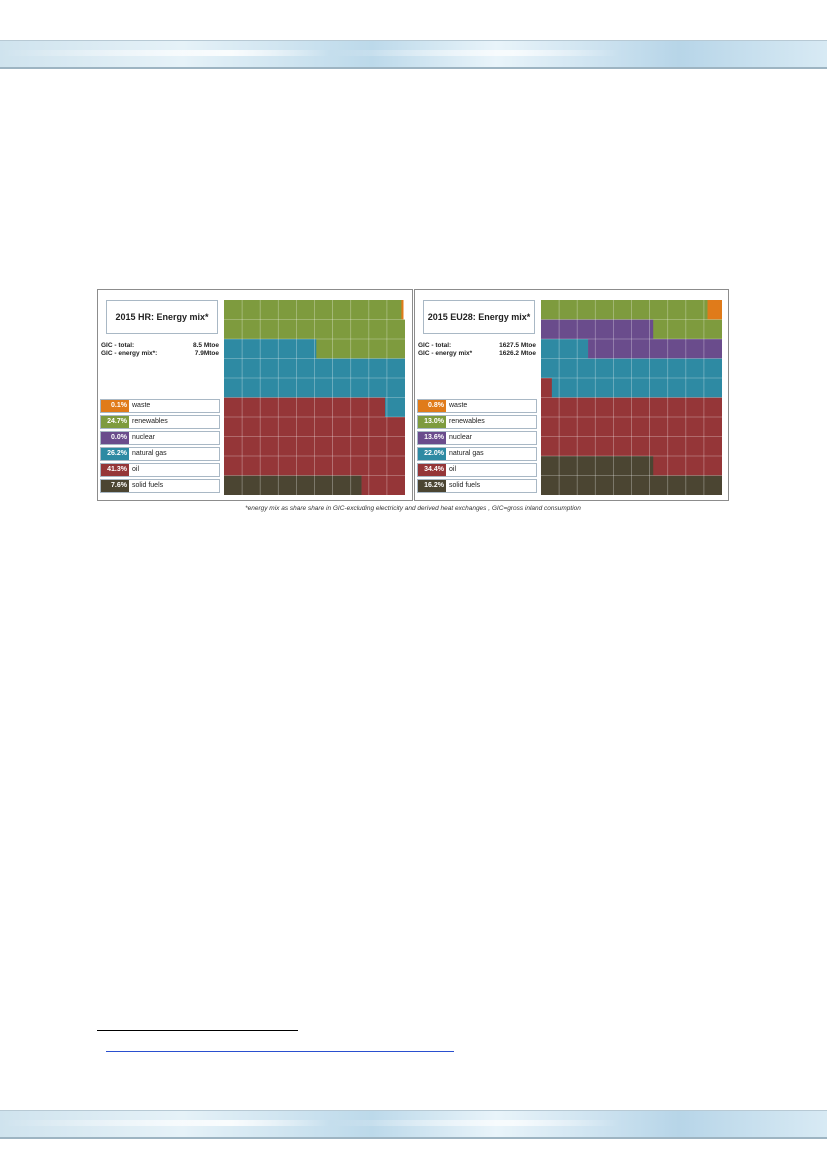 The width and height of the screenshot is (827, 1169). I want to click on gic-total-value: 8.5 Mtoe, so click(205, 345).